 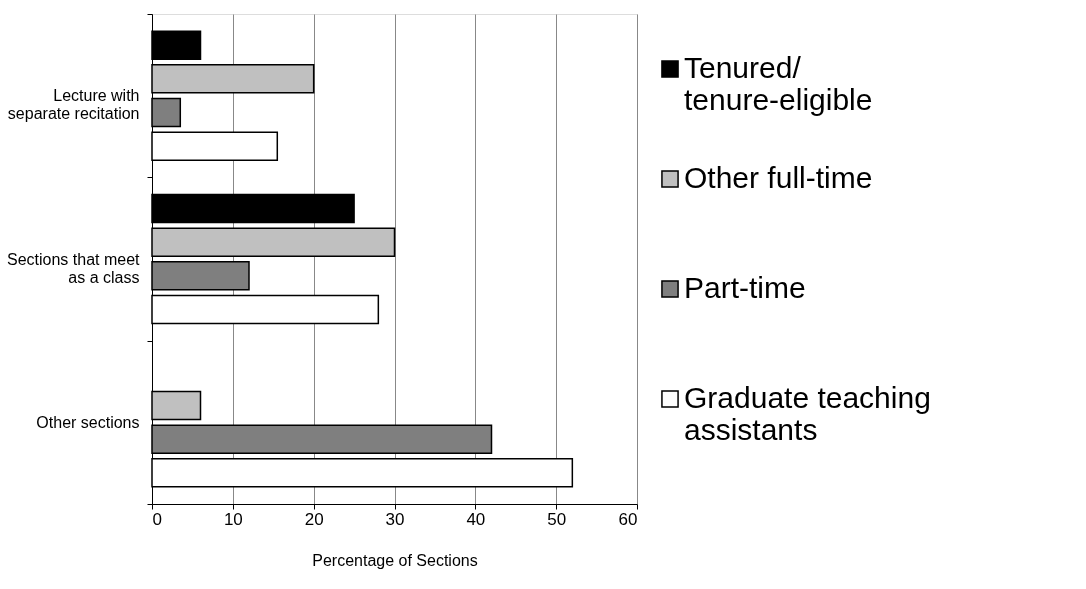 I want to click on x-tick-label: 20, so click(x=314, y=519).